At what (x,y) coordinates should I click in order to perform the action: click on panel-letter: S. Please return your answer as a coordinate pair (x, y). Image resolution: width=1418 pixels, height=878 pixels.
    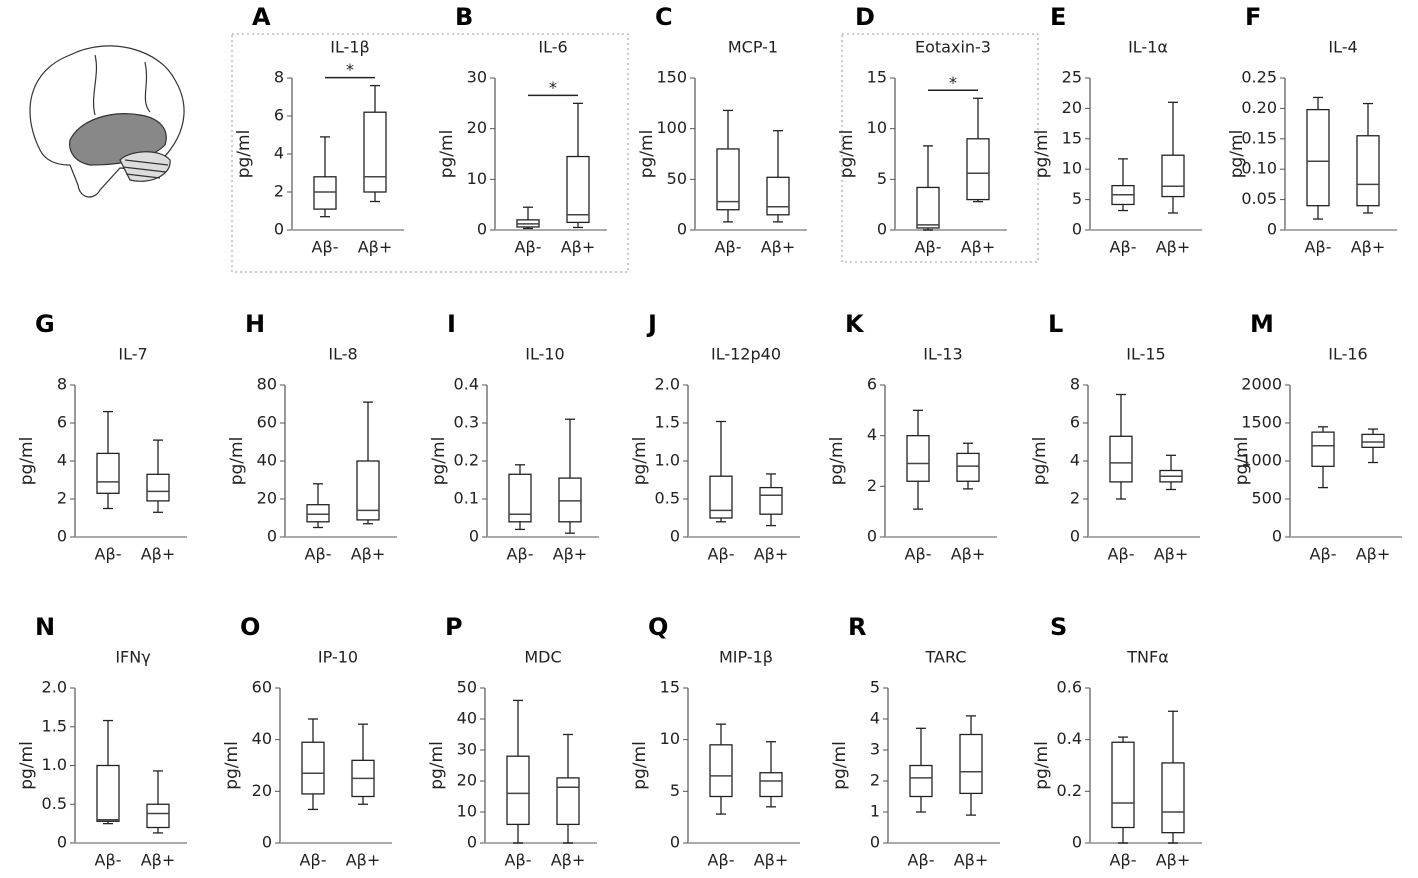
    Looking at the image, I should click on (1058, 627).